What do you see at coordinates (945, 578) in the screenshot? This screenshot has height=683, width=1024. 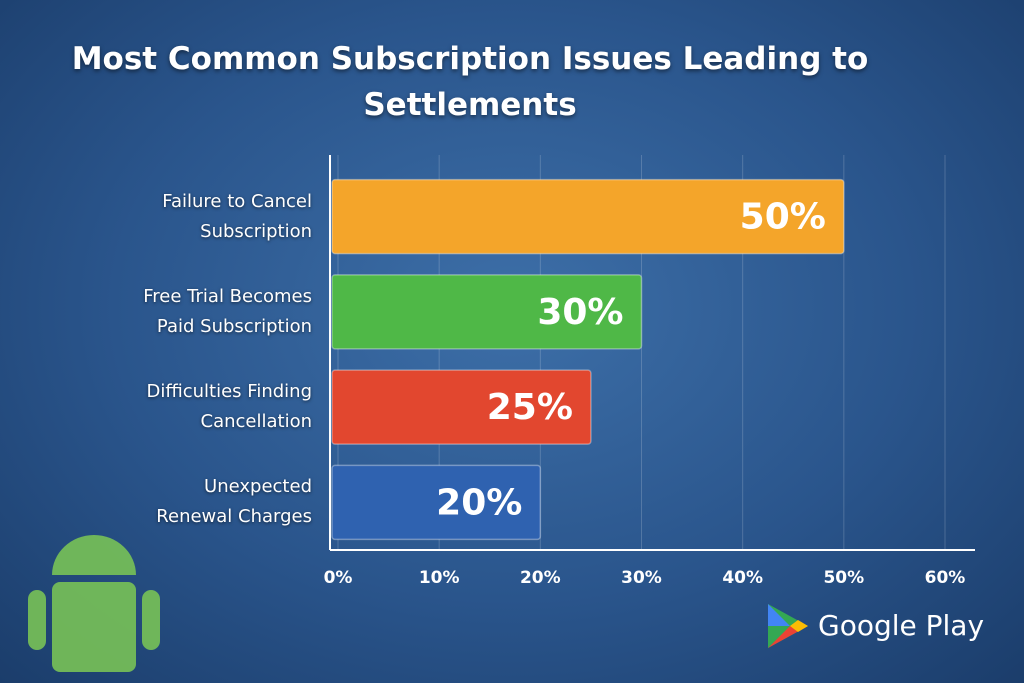 I see `x-tick-label: 60%` at bounding box center [945, 578].